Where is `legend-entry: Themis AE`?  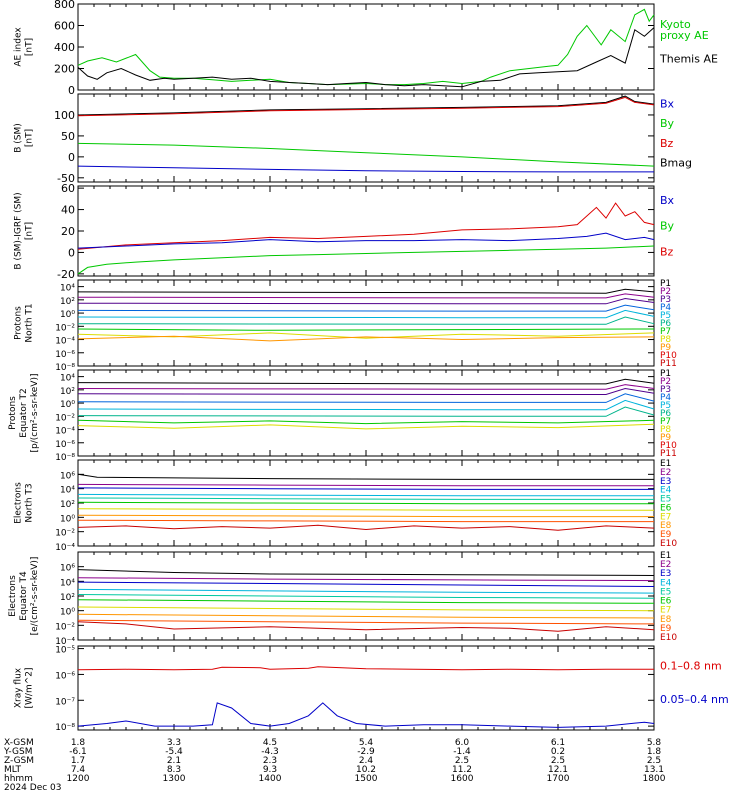
legend-entry: Themis AE is located at coordinates (688, 58).